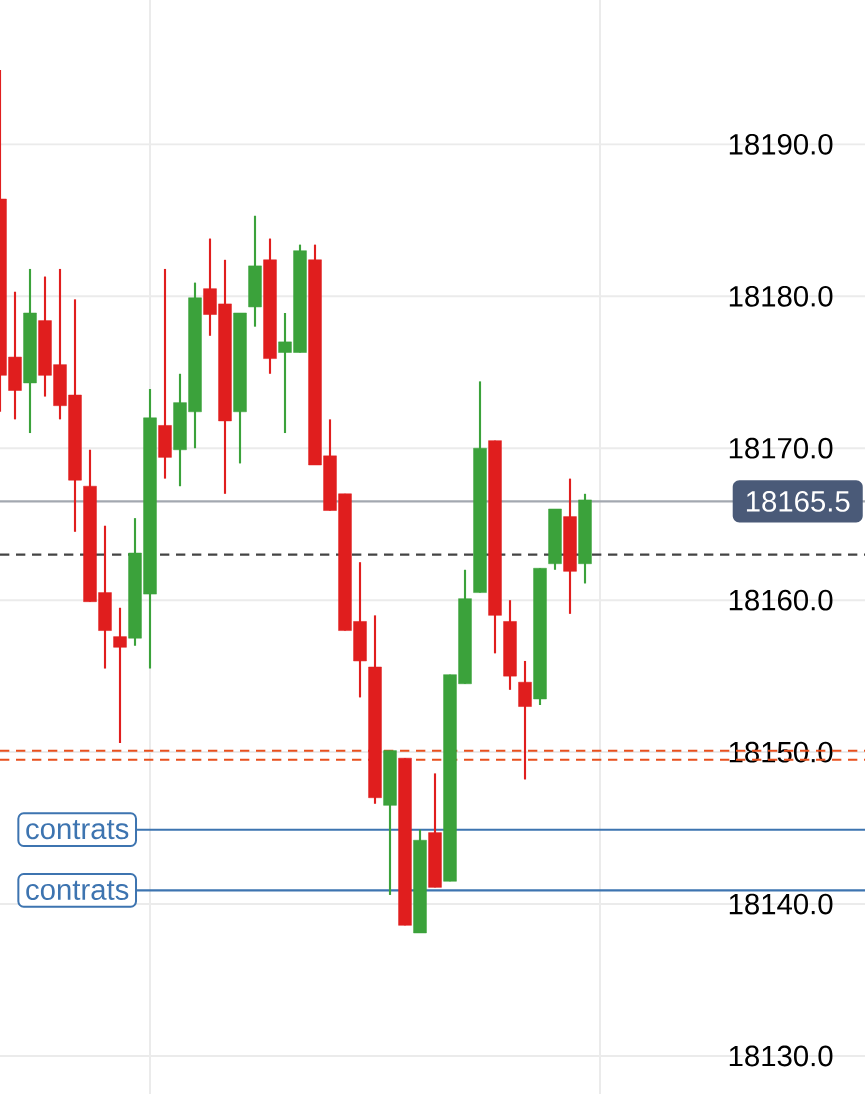  What do you see at coordinates (781, 144) in the screenshot?
I see `y-tick-label: 18190.0` at bounding box center [781, 144].